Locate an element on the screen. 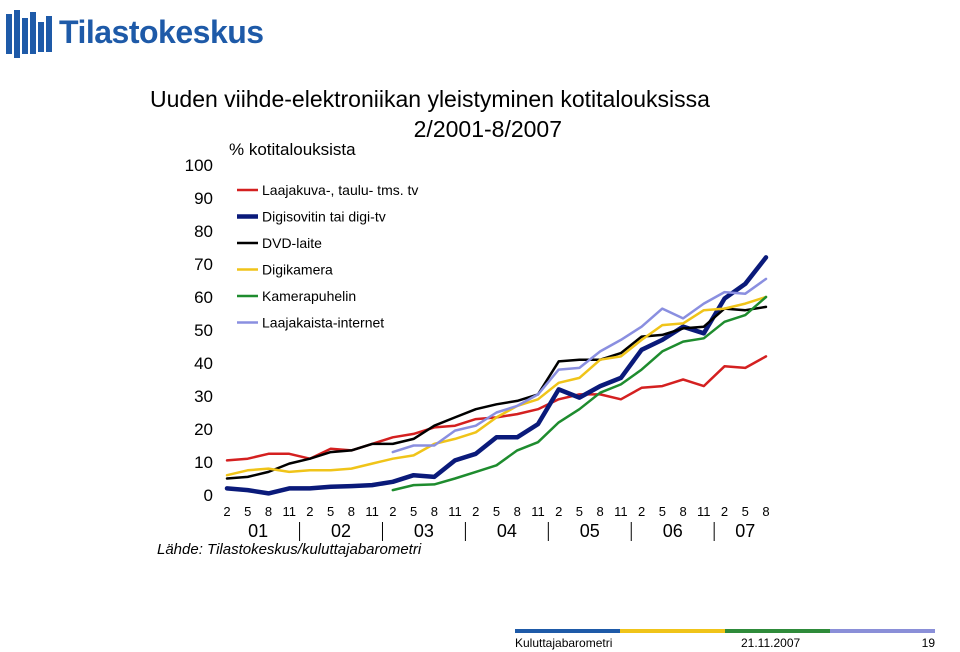 This screenshot has width=960, height=652. y-tick-label: 100 is located at coordinates (199, 165).